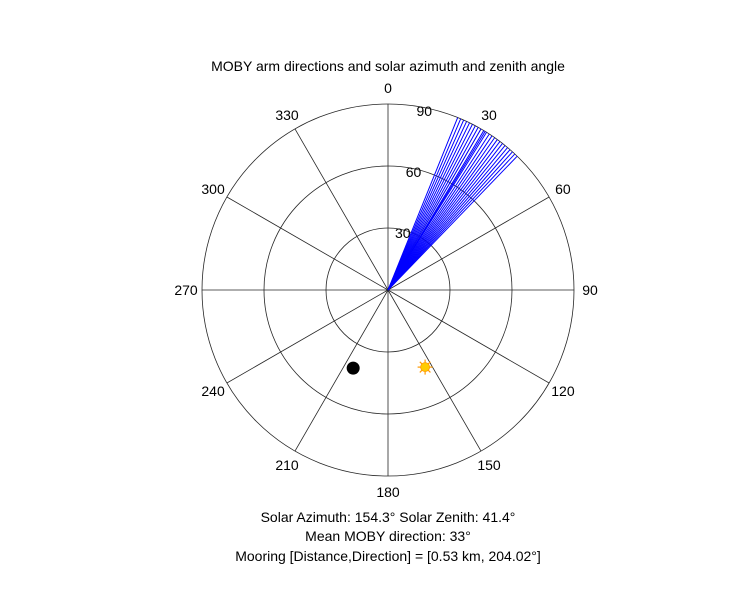  What do you see at coordinates (389, 367) in the screenshot?
I see `markers` at bounding box center [389, 367].